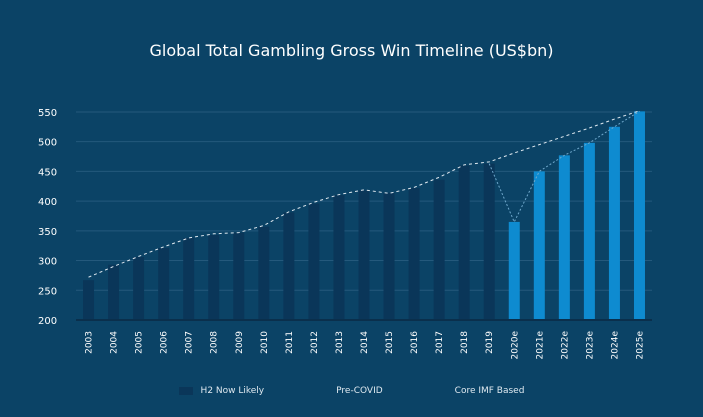 Image resolution: width=703 pixels, height=417 pixels. What do you see at coordinates (365, 342) in the screenshot?
I see `x-tick-label: 2014` at bounding box center [365, 342].